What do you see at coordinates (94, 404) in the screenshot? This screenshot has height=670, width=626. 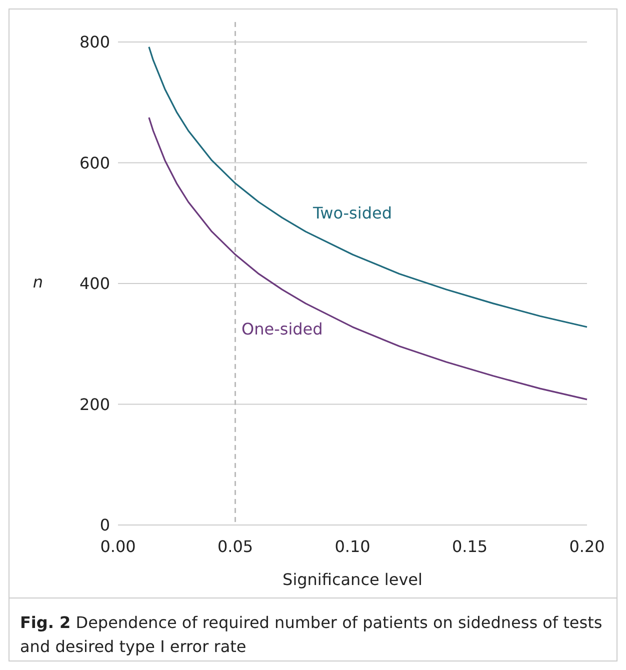 I see `y-tick-label: 200` at bounding box center [94, 404].